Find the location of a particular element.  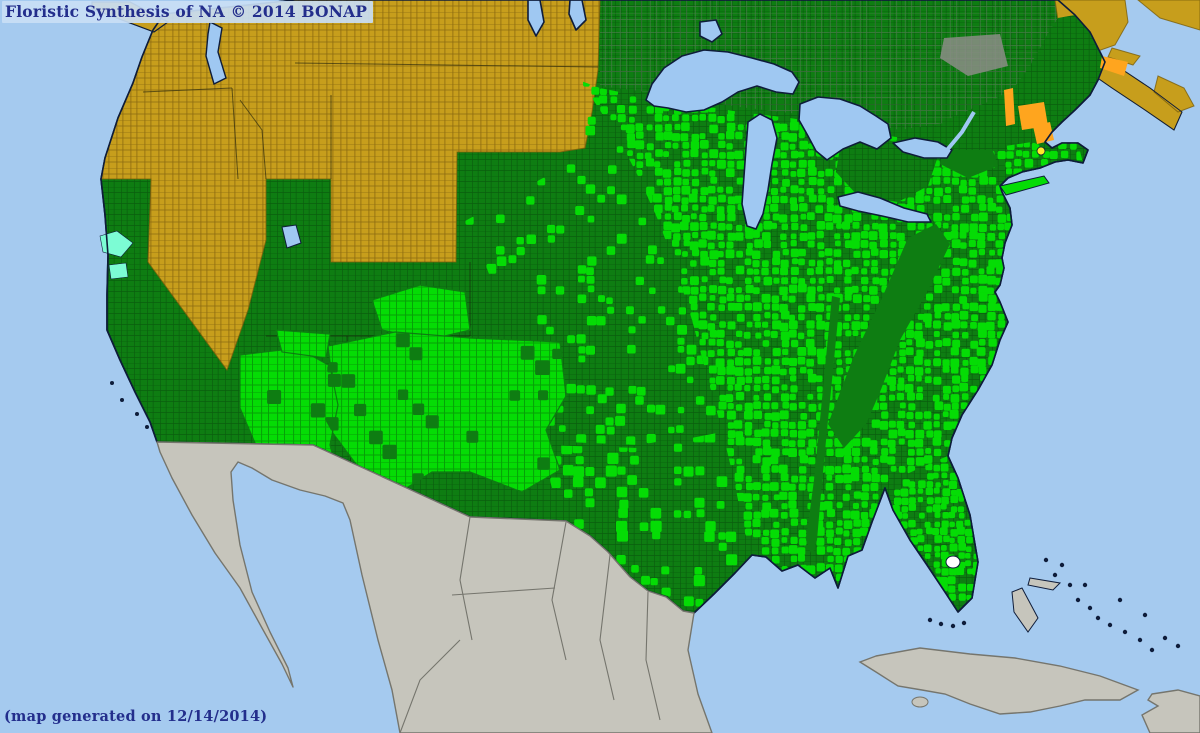

st-lawrence-river is located at coordinates (960, 131).